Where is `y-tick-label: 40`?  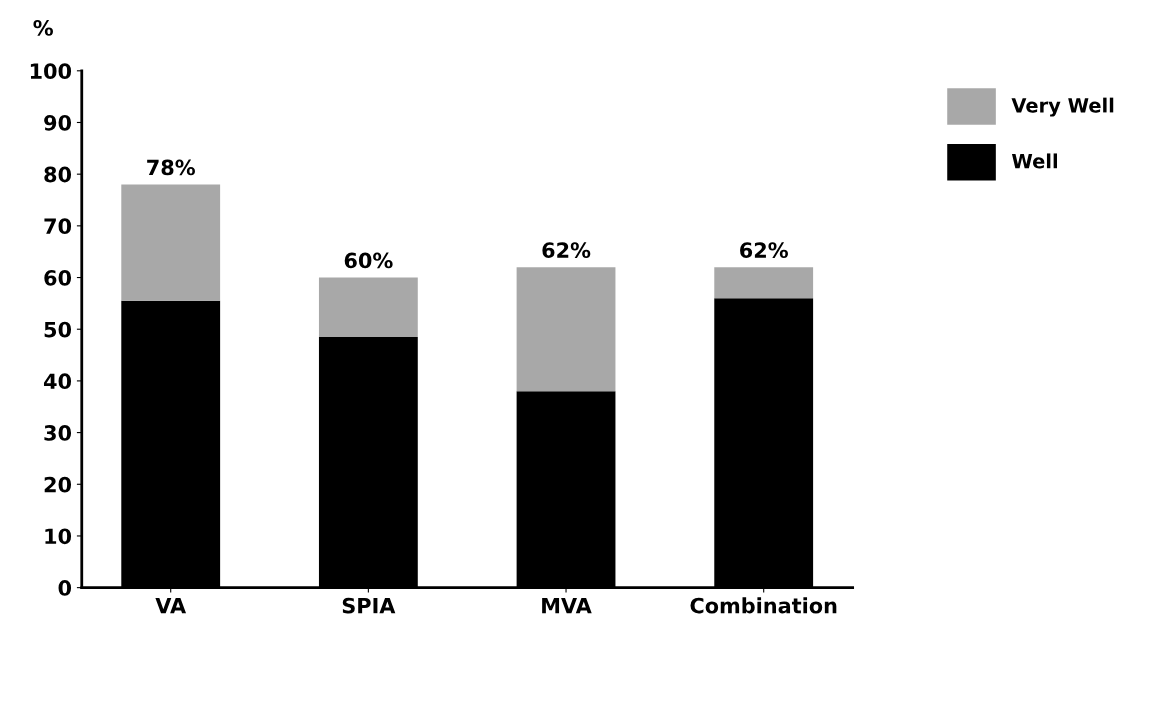
y-tick-label: 40 is located at coordinates (57, 381).